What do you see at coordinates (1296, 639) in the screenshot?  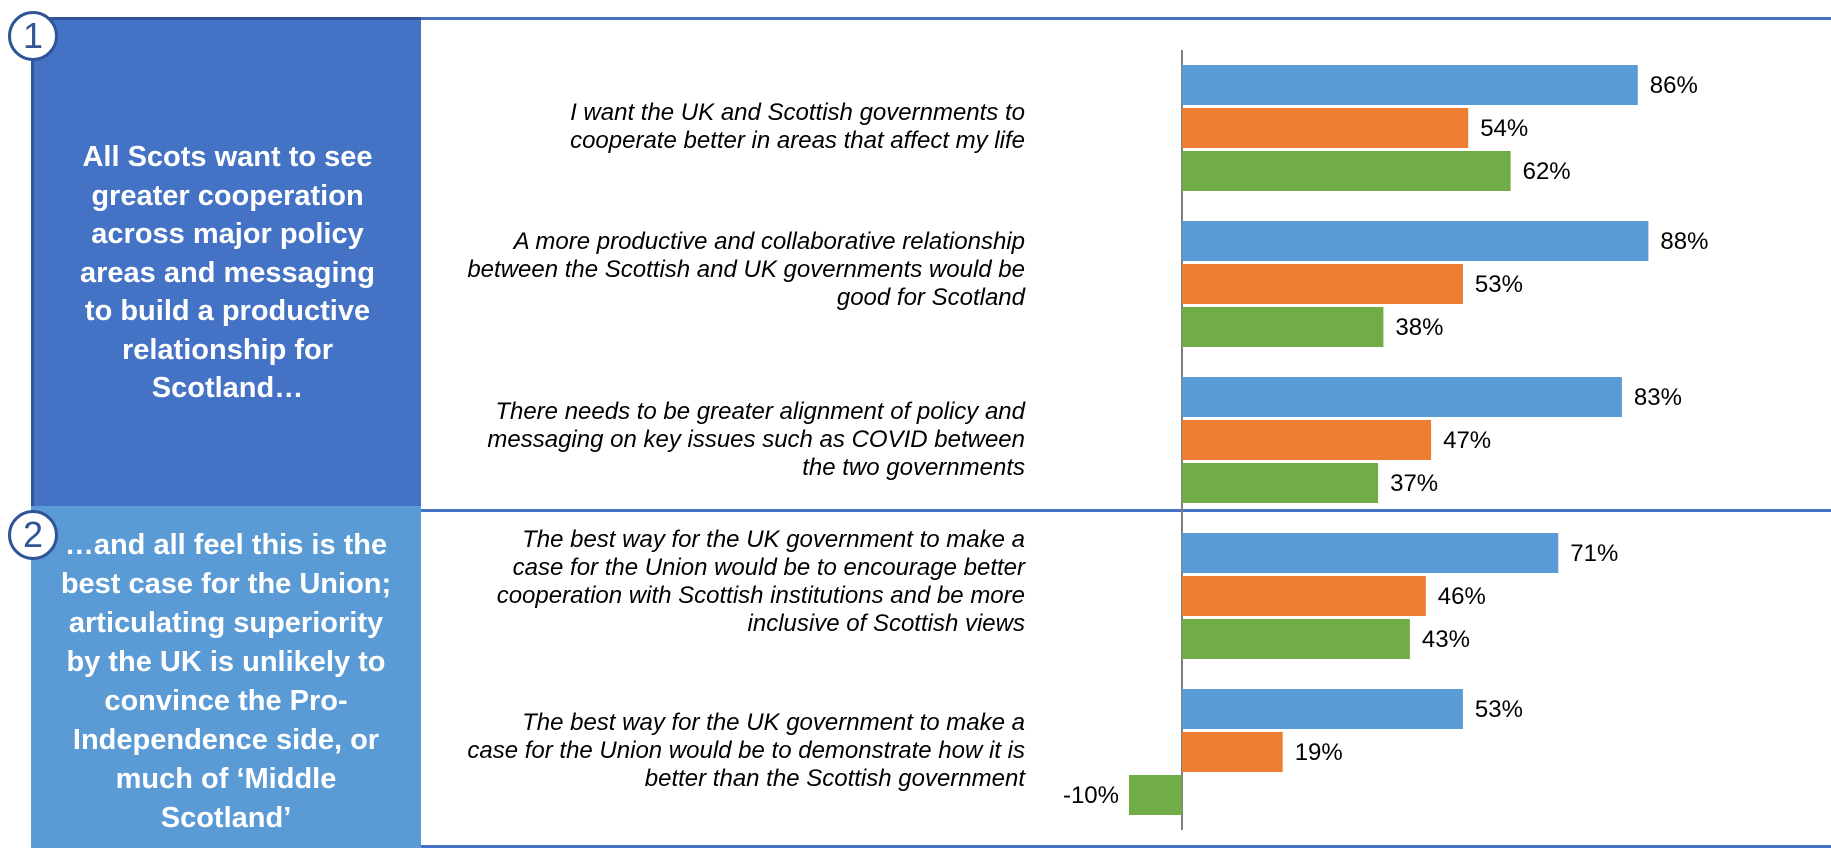 I see `bar-s3-c4` at bounding box center [1296, 639].